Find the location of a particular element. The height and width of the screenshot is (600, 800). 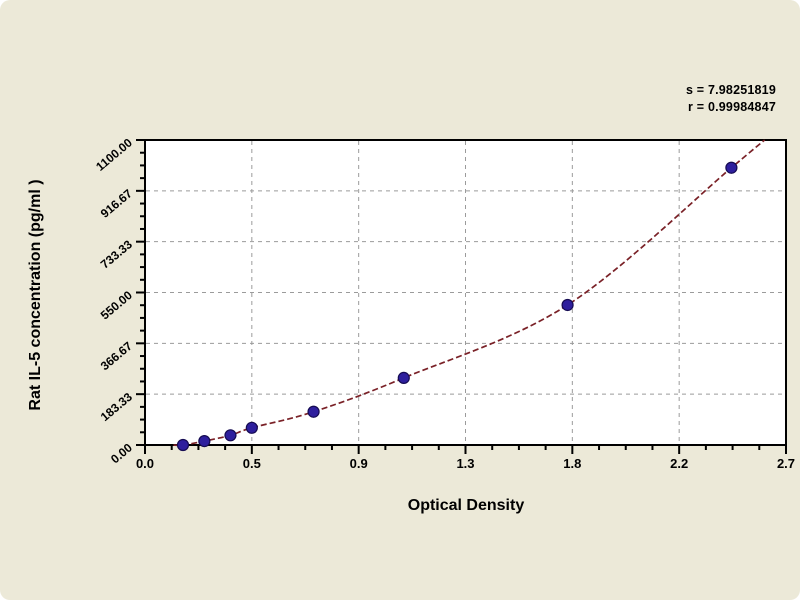

svg-text: 550.00 is located at coordinates (116, 305).